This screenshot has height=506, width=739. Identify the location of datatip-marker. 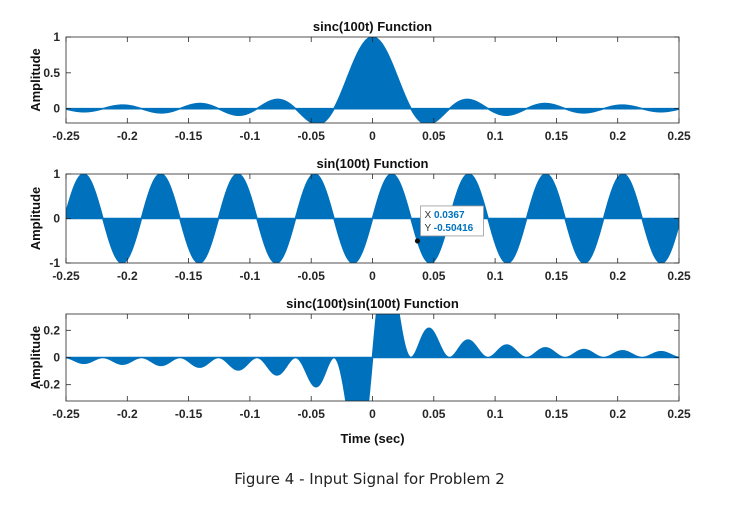
(417, 241).